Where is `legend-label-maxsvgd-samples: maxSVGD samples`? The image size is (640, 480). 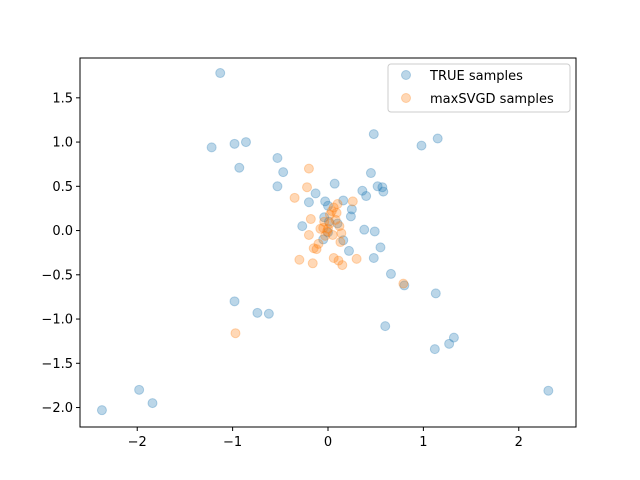 legend-label-maxsvgd-samples: maxSVGD samples is located at coordinates (492, 99).